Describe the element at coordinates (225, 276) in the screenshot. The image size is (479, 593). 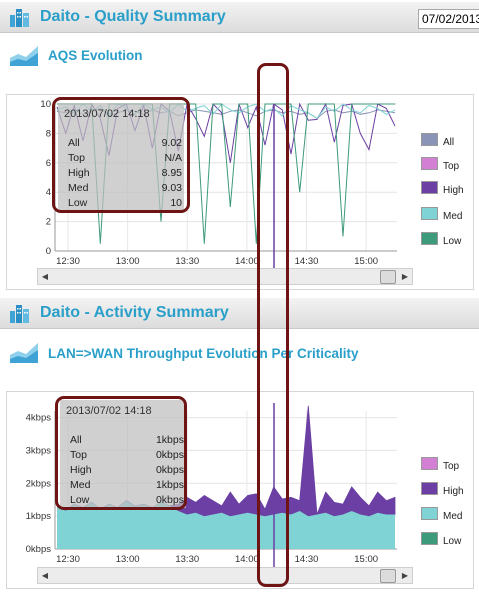
I see `aqs-scrollbar: ◀ ▶` at that location.